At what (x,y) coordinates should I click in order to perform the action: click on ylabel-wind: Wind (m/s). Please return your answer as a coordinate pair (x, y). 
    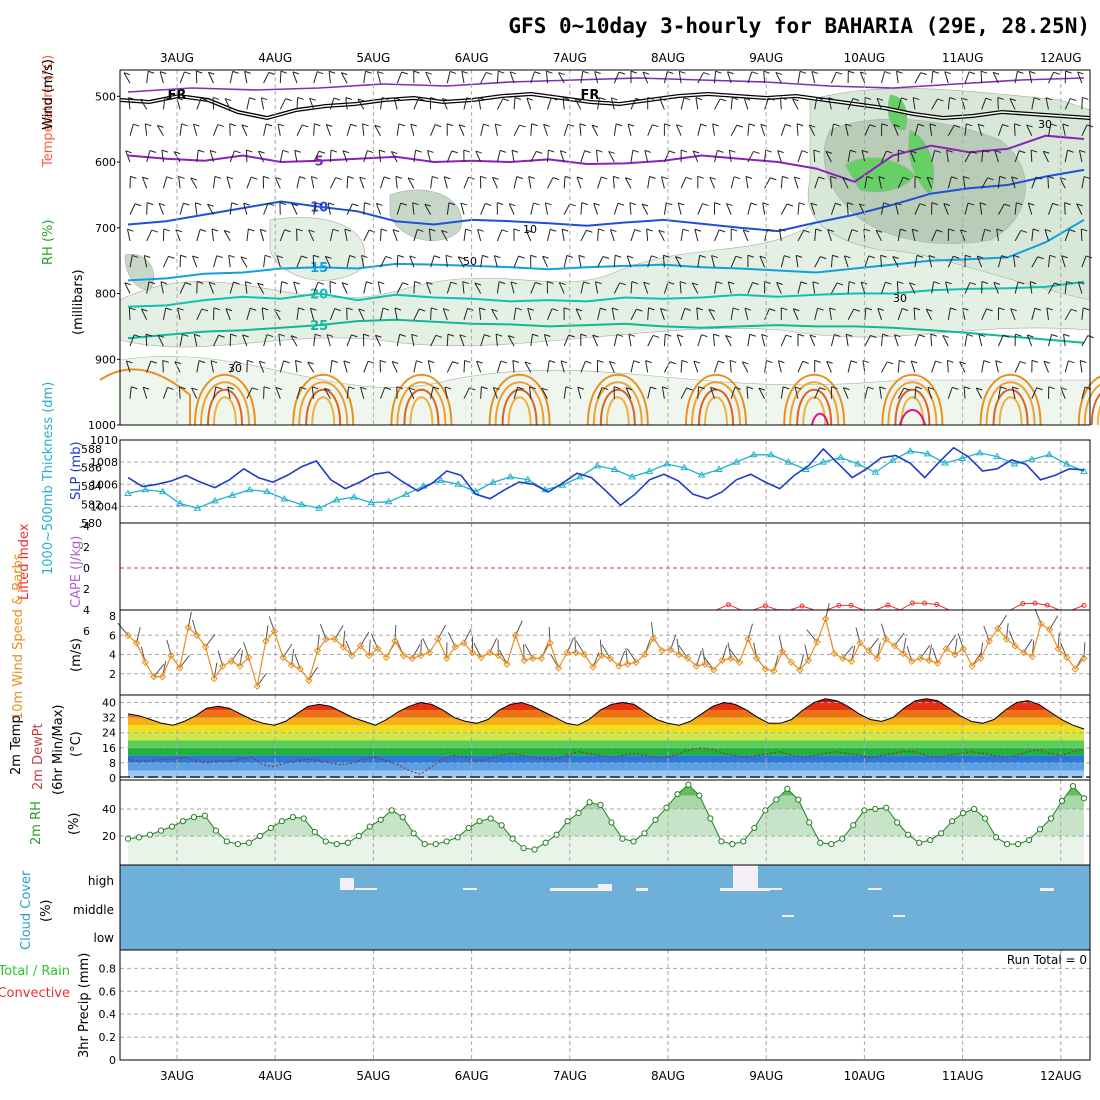
    Looking at the image, I should click on (48, 94).